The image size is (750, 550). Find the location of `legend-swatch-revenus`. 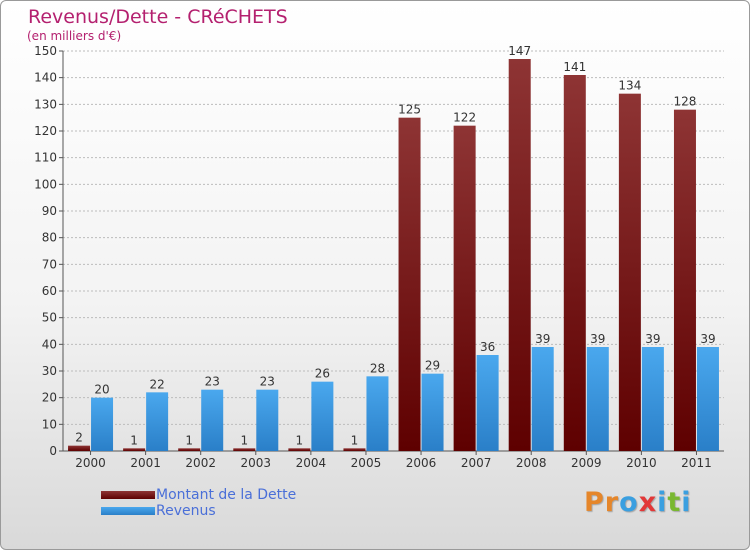

legend-swatch-revenus is located at coordinates (128, 511).